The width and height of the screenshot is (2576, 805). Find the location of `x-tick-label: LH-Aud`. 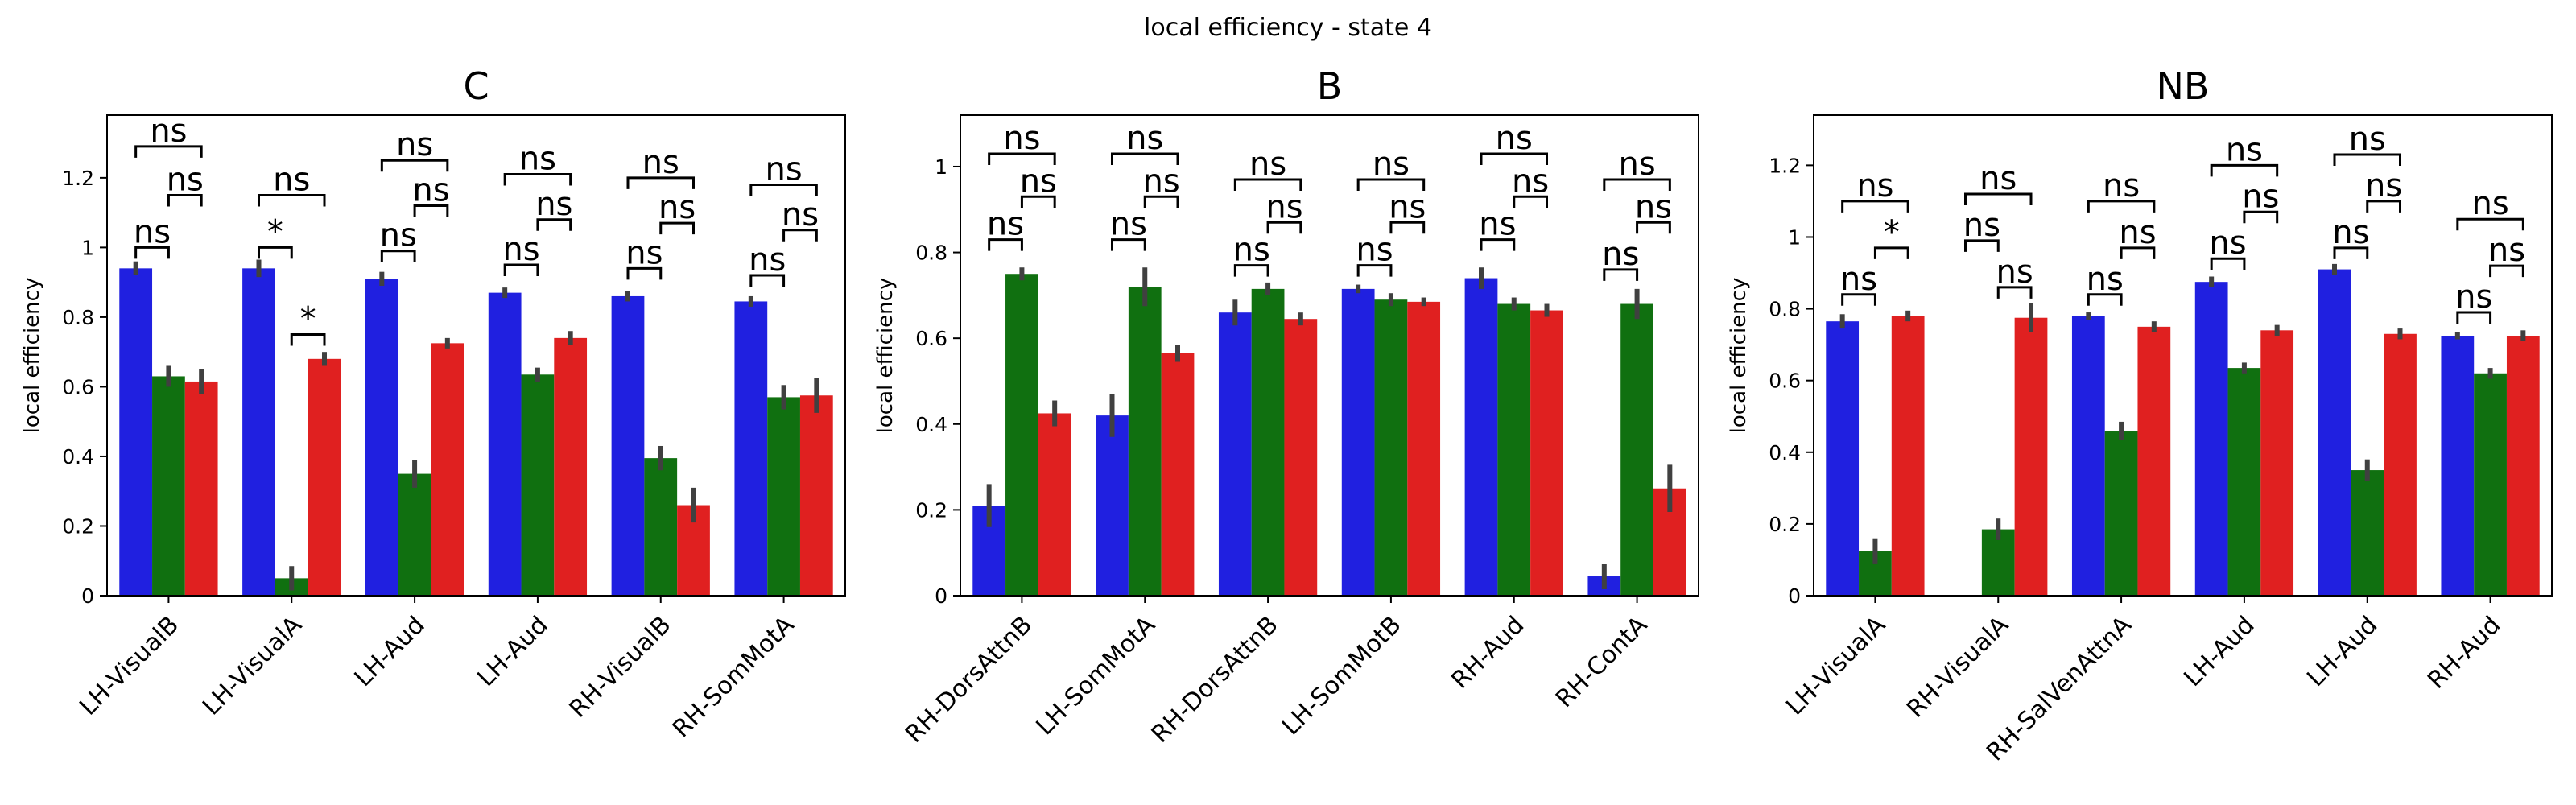

x-tick-label: LH-Aud is located at coordinates (2342, 651).